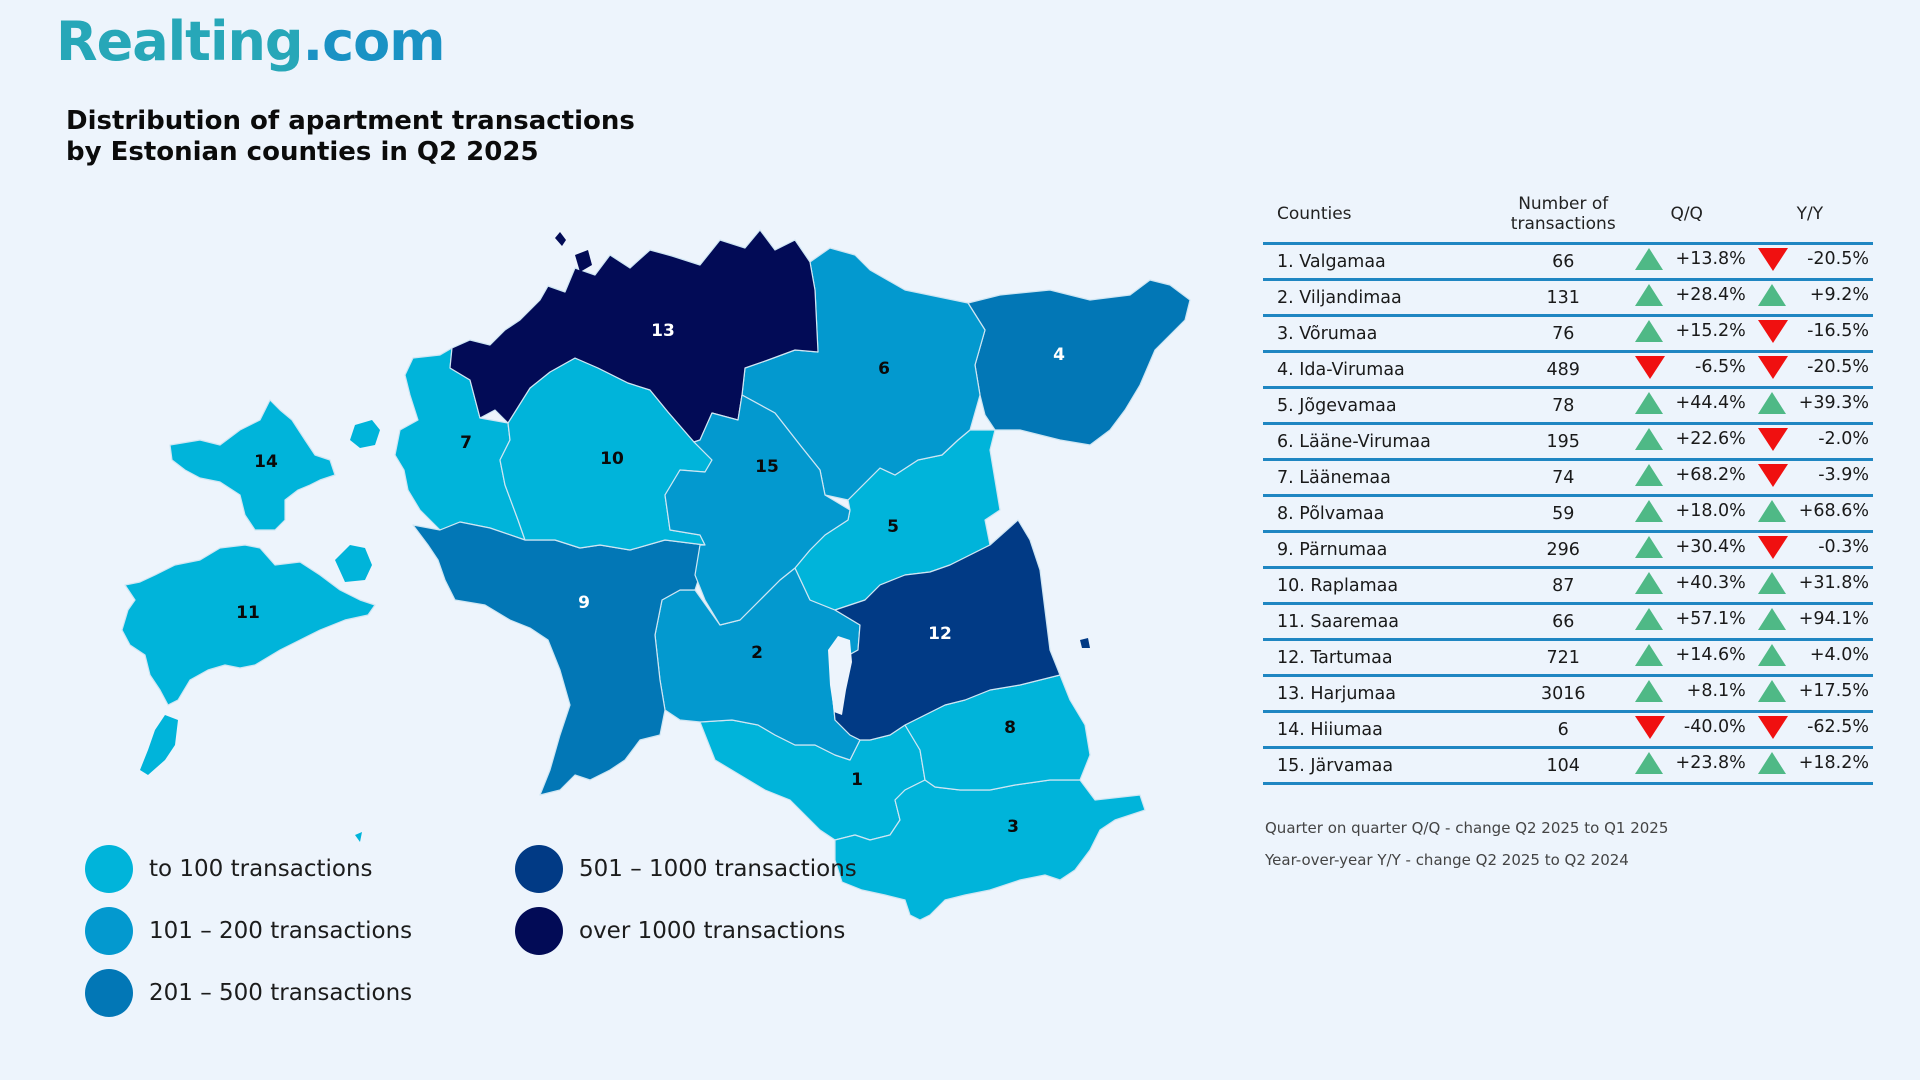 This screenshot has height=1080, width=1920. Describe the element at coordinates (1811, 658) in the screenshot. I see `yy-change-cell: +4.0%` at that location.